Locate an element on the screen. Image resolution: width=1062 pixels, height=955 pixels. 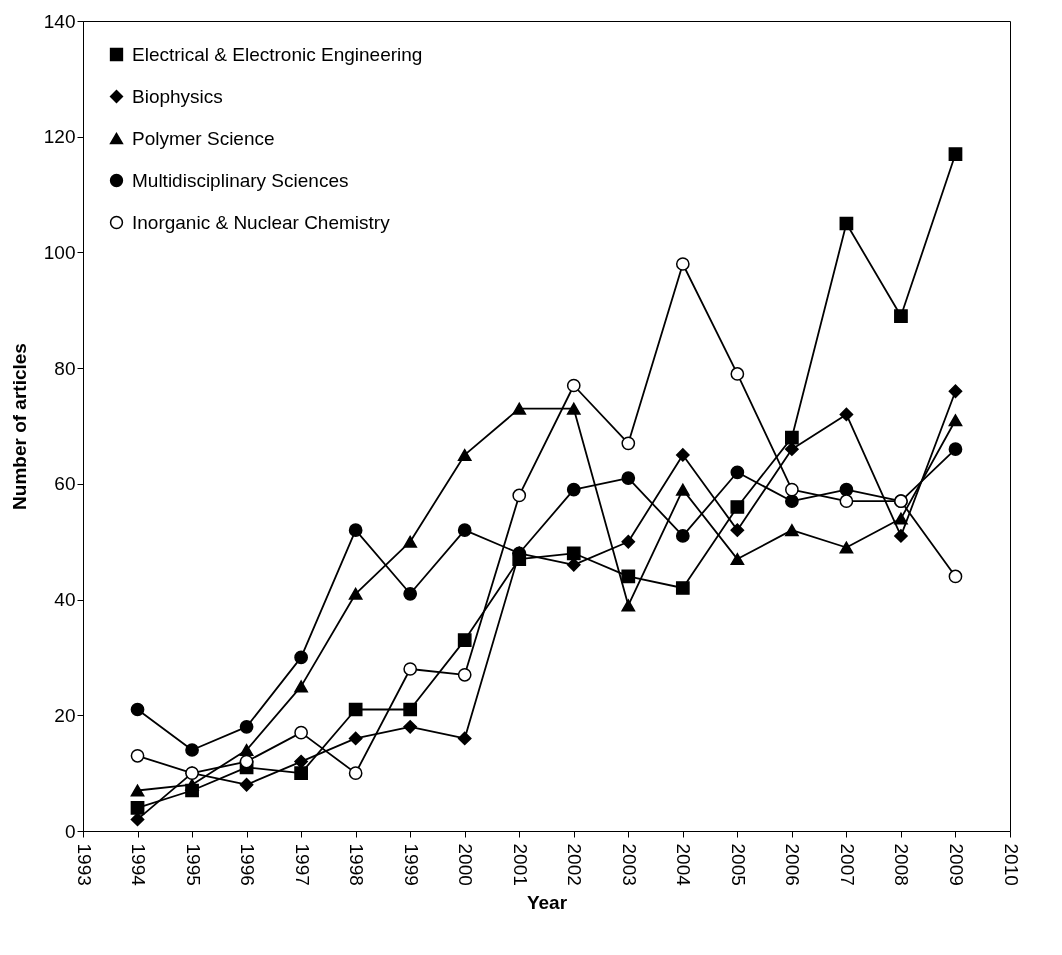
x-tick-label: 1996 is located at coordinates (248, 864).